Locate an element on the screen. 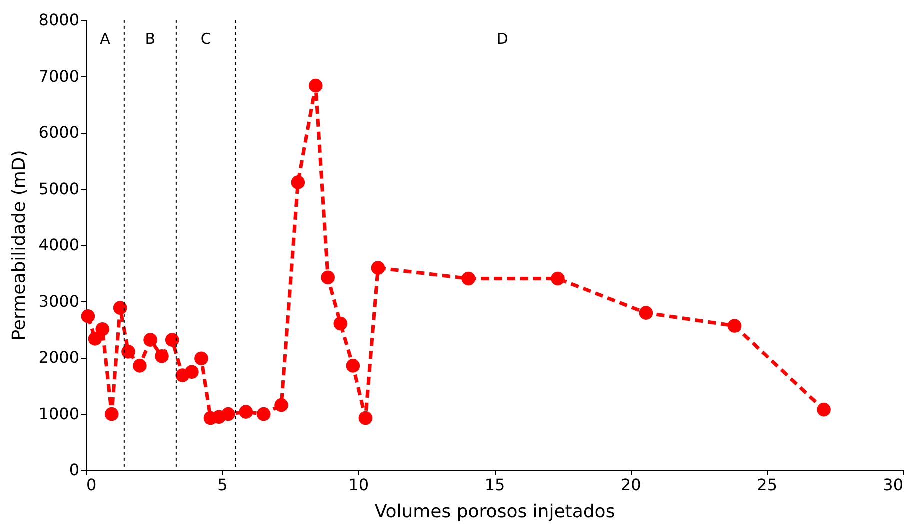 The width and height of the screenshot is (920, 529). y-tick-label: 1000 is located at coordinates (59, 414).